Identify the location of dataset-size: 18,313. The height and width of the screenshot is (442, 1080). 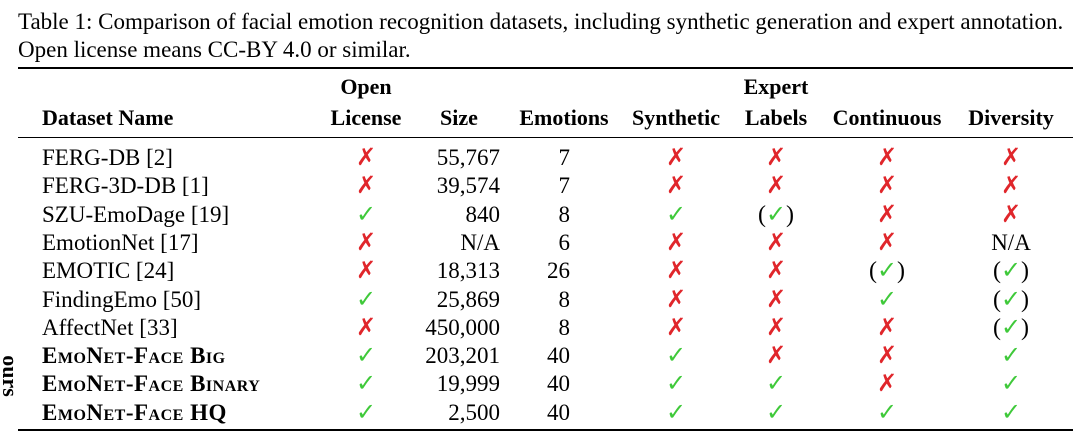
(468, 270).